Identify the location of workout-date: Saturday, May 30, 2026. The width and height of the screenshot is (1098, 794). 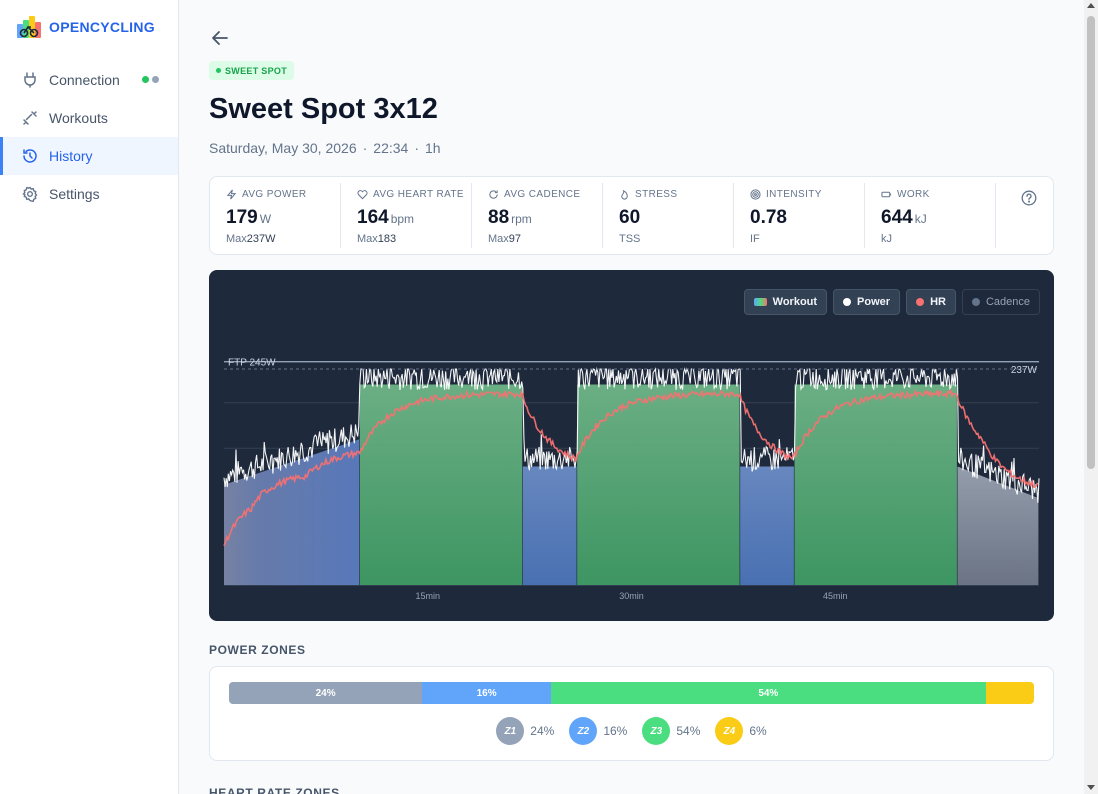
(283, 148).